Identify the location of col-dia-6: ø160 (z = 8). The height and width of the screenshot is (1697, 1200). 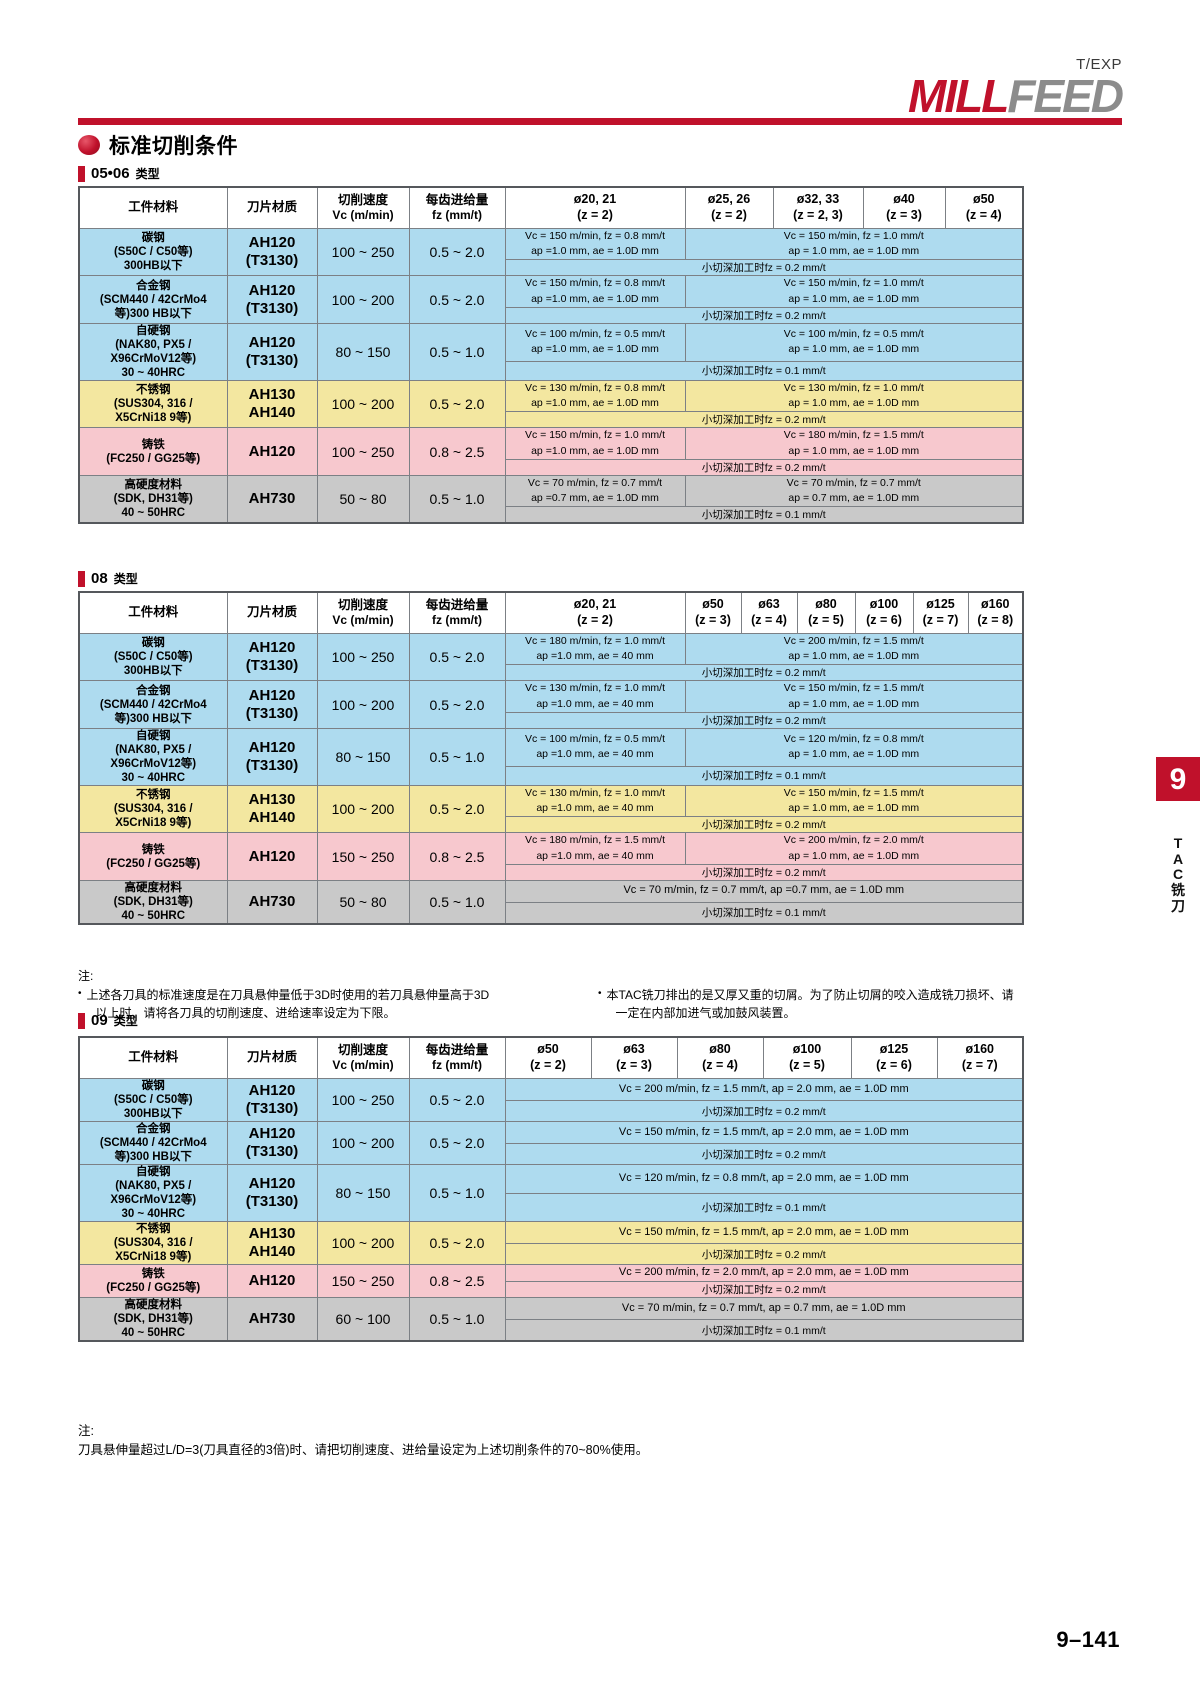
(995, 612).